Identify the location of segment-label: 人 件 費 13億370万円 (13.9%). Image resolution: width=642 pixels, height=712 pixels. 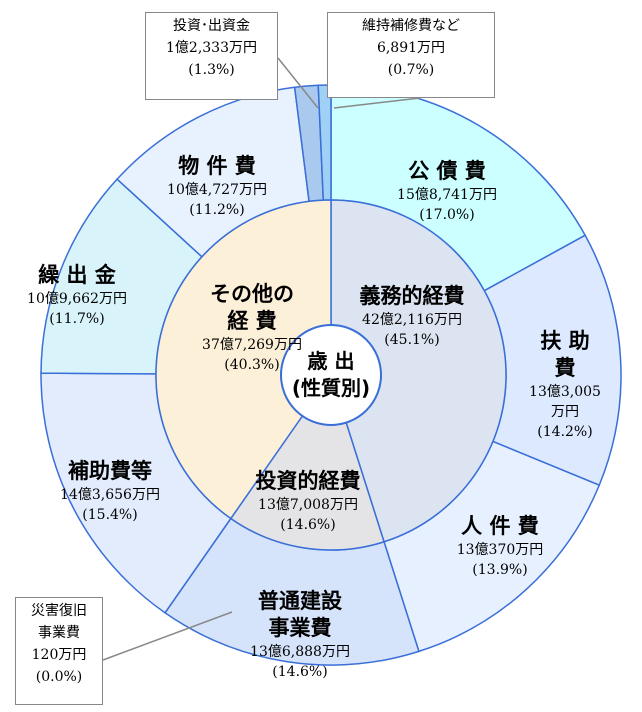
(500, 546).